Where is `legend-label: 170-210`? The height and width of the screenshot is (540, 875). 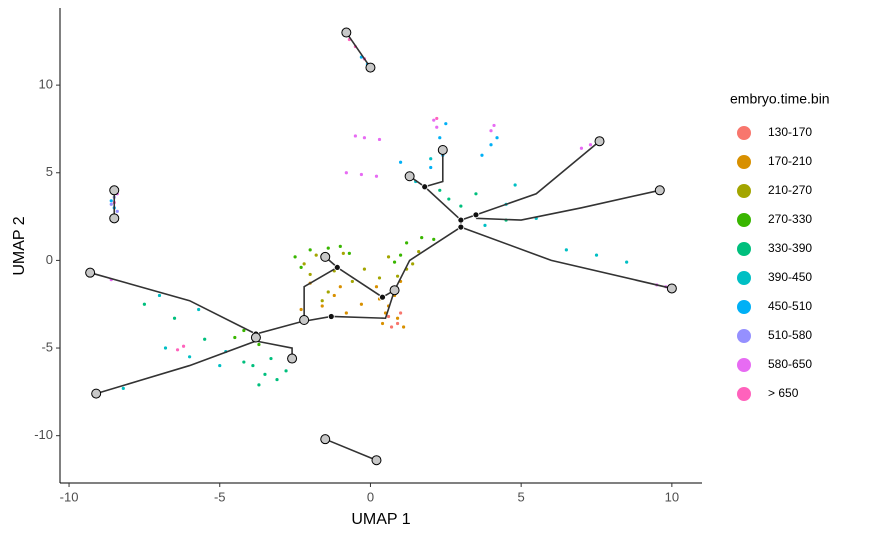 legend-label: 170-210 is located at coordinates (790, 161).